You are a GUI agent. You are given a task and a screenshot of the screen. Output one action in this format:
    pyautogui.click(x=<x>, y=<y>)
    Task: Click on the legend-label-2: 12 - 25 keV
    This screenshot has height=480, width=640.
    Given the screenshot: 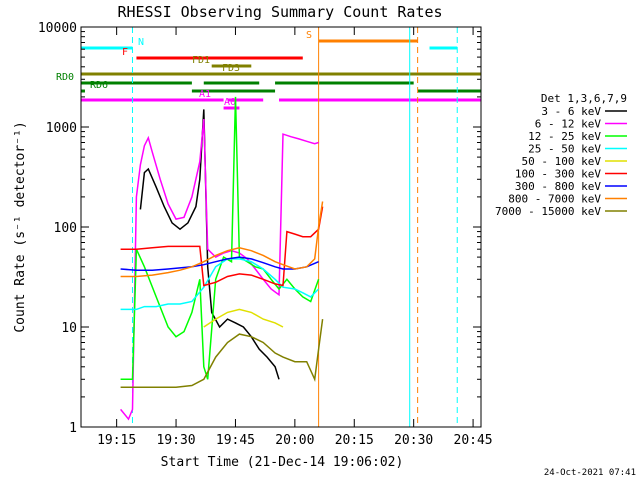 What is the action you would take?
    pyautogui.click(x=564, y=136)
    